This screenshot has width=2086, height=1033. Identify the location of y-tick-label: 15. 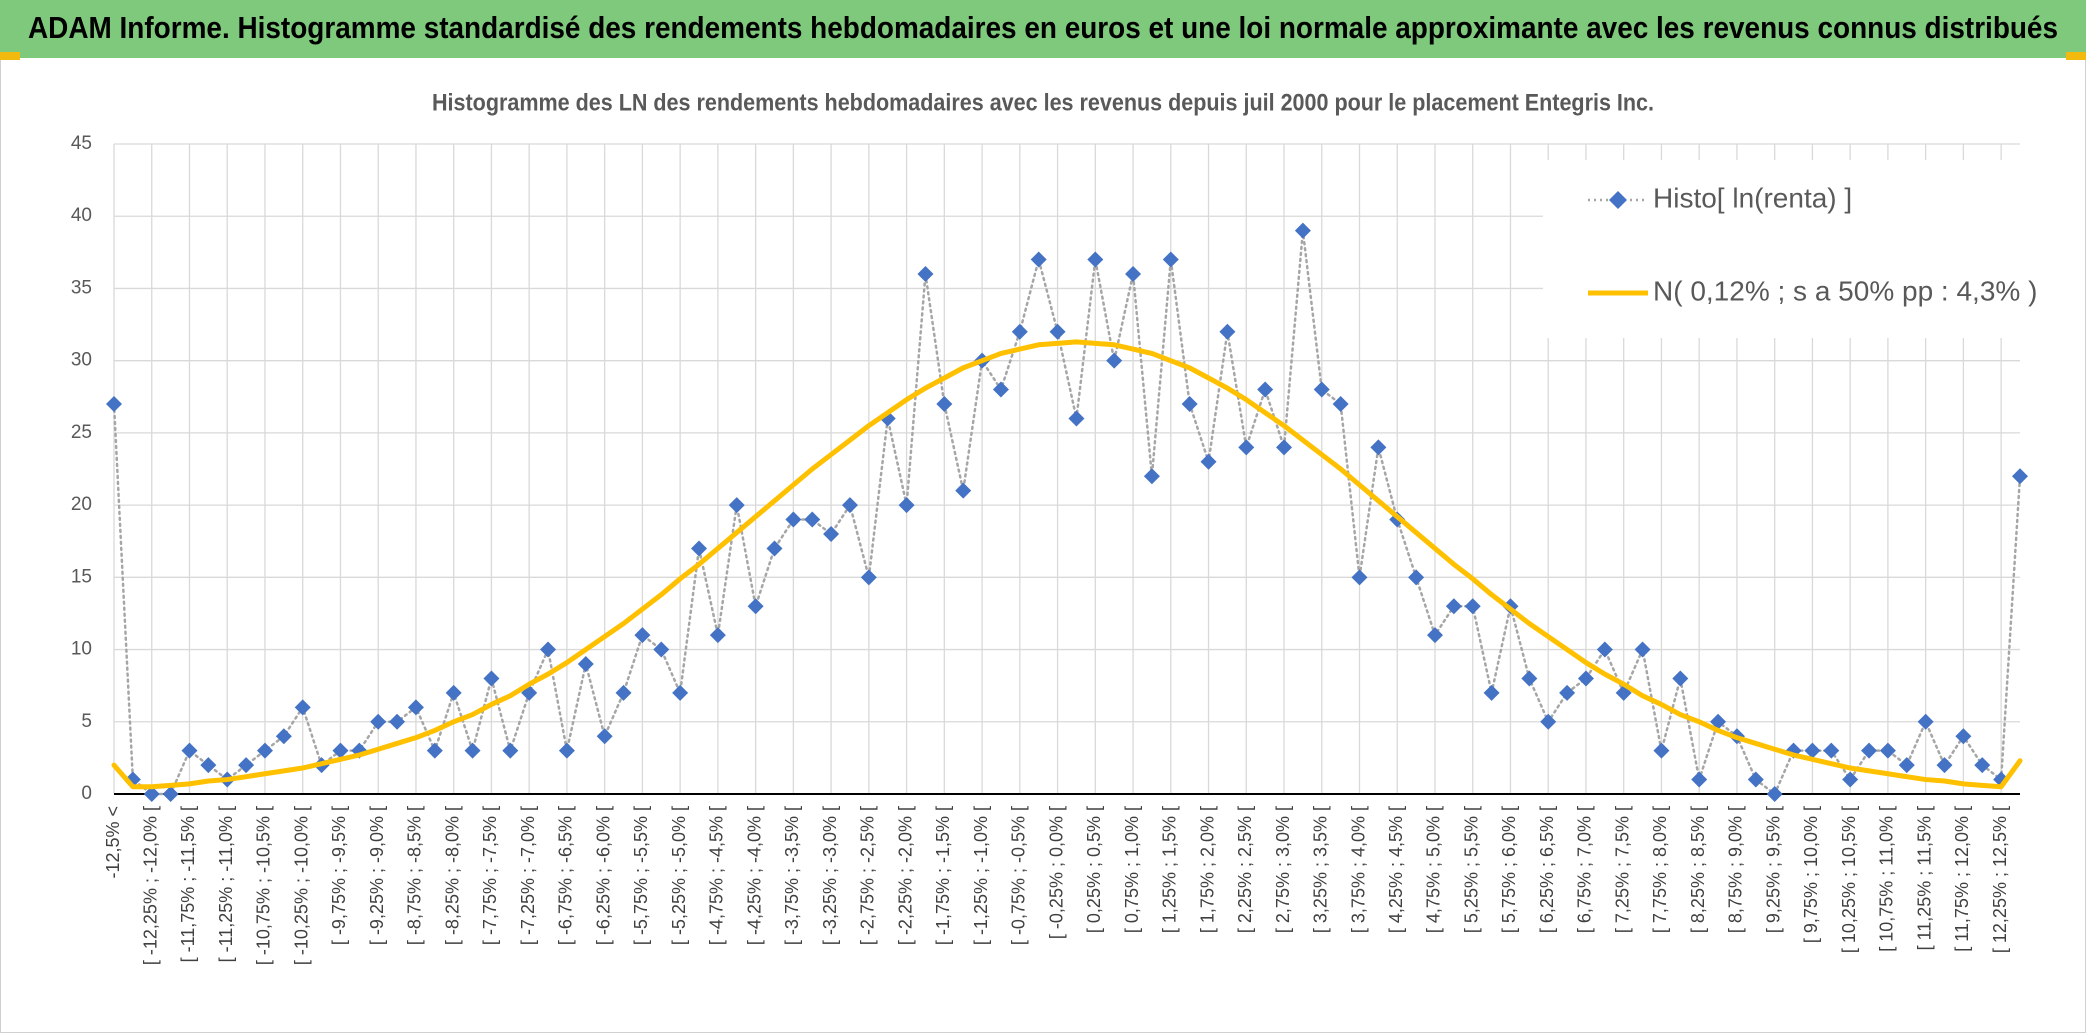
(81, 576).